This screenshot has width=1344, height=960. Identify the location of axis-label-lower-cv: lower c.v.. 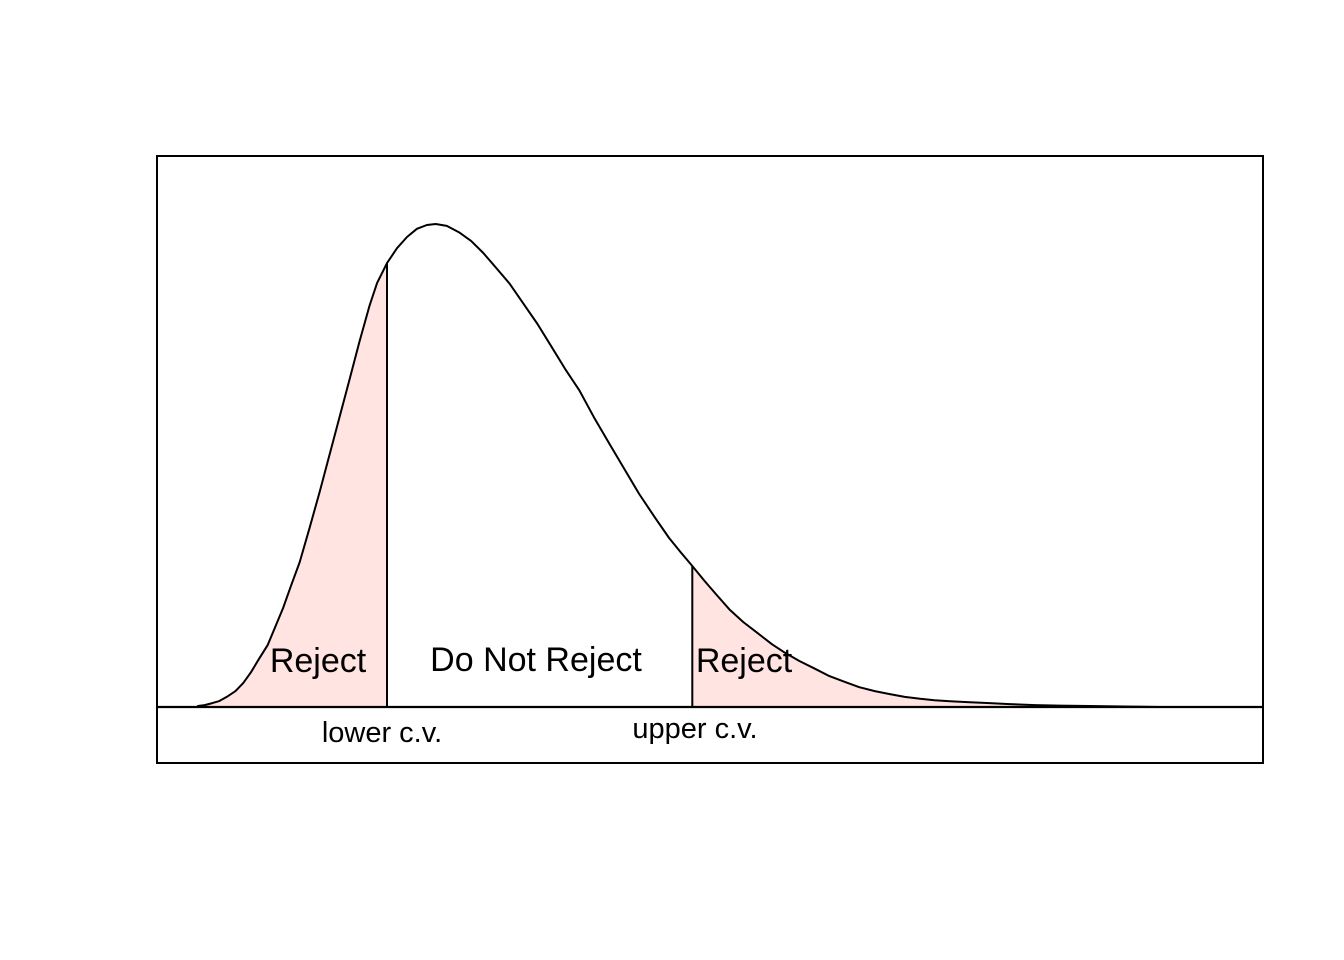
(382, 733).